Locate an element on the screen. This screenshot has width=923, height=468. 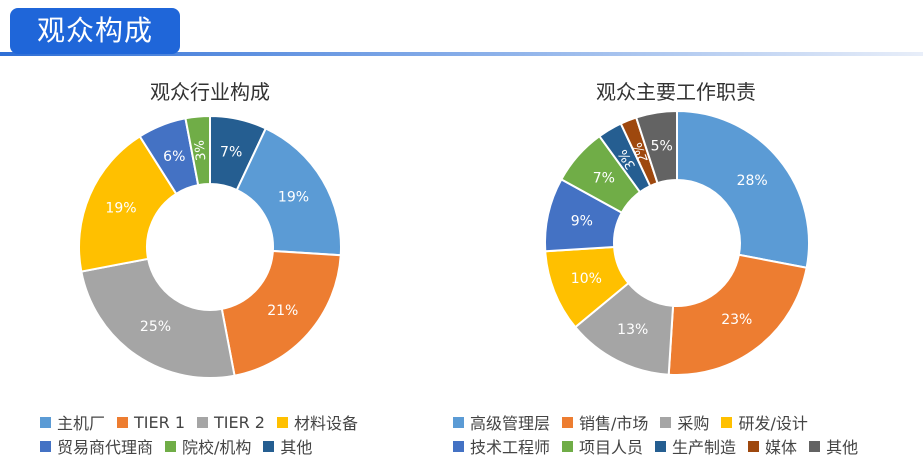
legend-label: TIER 2 is located at coordinates (239, 422).